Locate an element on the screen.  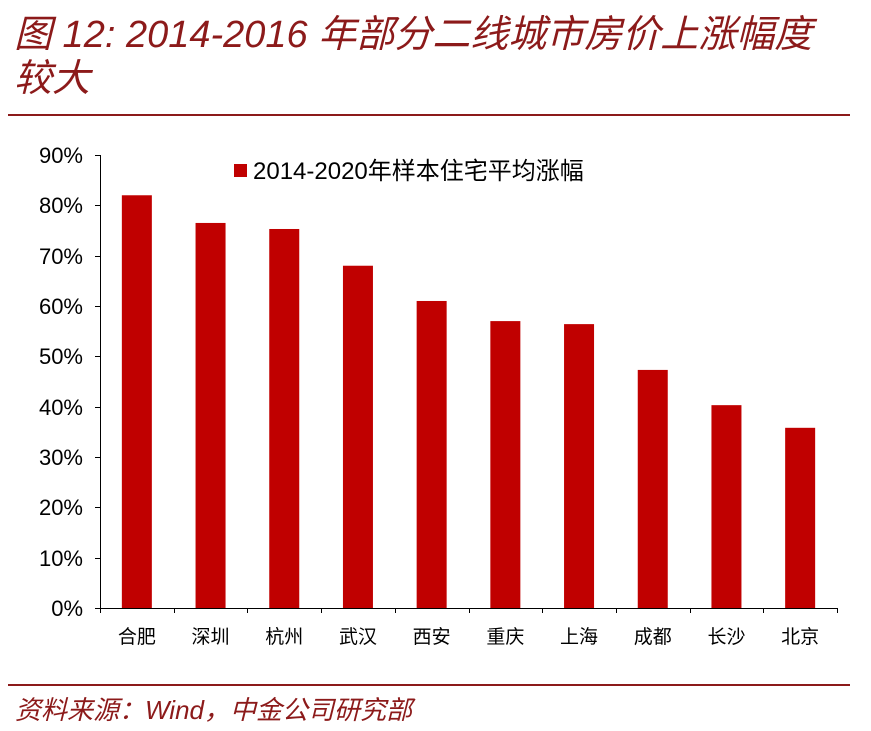
x-tick-label: 上海 is located at coordinates (579, 637).